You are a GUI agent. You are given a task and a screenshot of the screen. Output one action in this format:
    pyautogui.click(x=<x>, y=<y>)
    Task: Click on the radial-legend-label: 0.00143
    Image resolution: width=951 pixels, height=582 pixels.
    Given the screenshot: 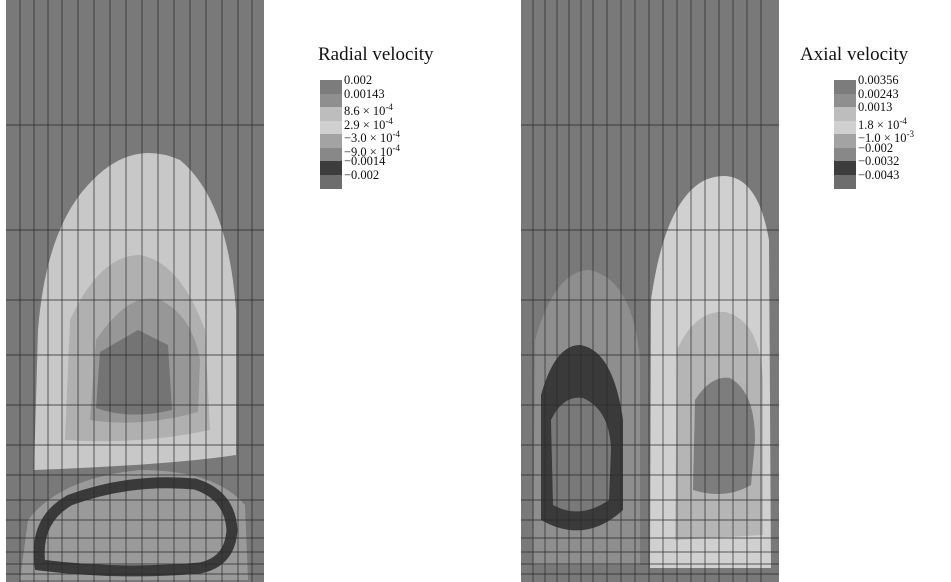 What is the action you would take?
    pyautogui.click(x=364, y=93)
    